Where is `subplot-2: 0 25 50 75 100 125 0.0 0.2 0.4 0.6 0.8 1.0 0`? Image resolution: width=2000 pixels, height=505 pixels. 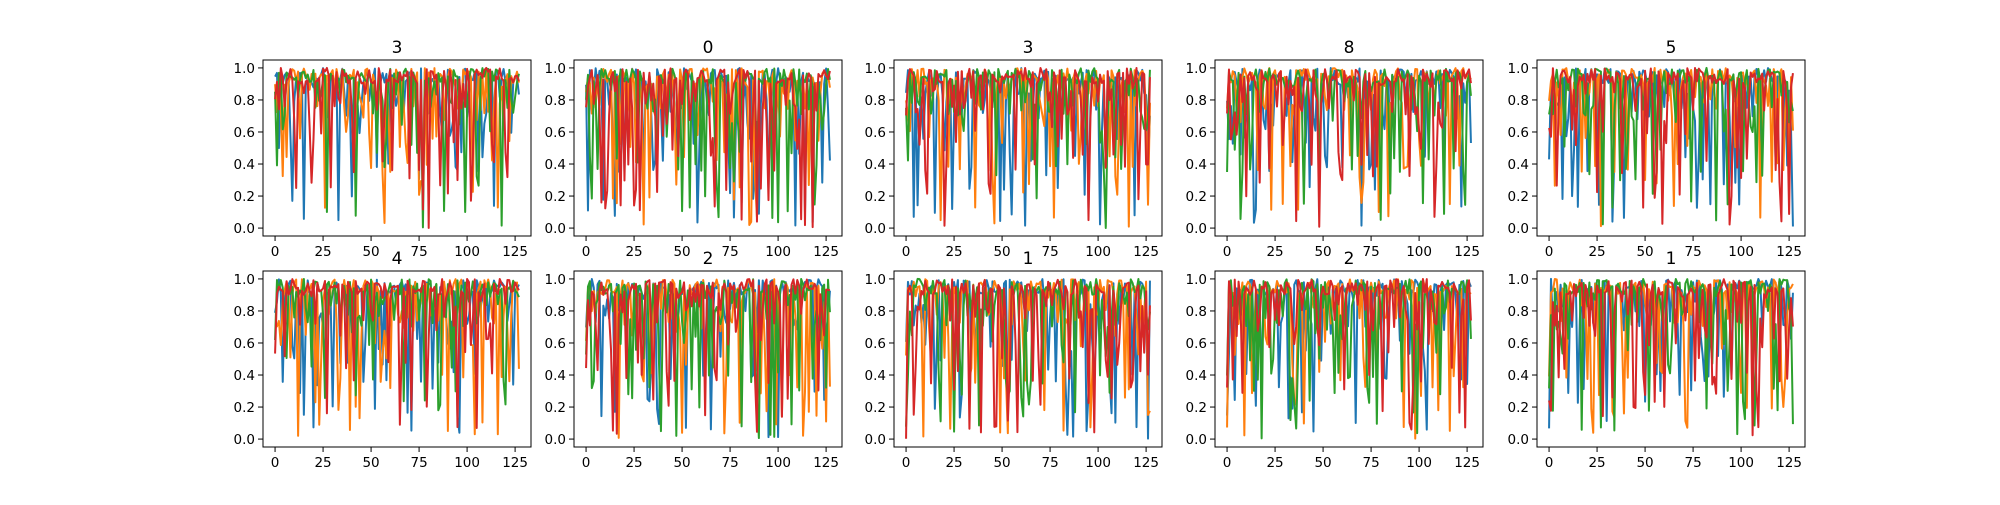
subplot-2: 0 25 50 75 100 125 0.0 0.2 0.4 0.6 0.8 1.0 0 is located at coordinates (694, 149).